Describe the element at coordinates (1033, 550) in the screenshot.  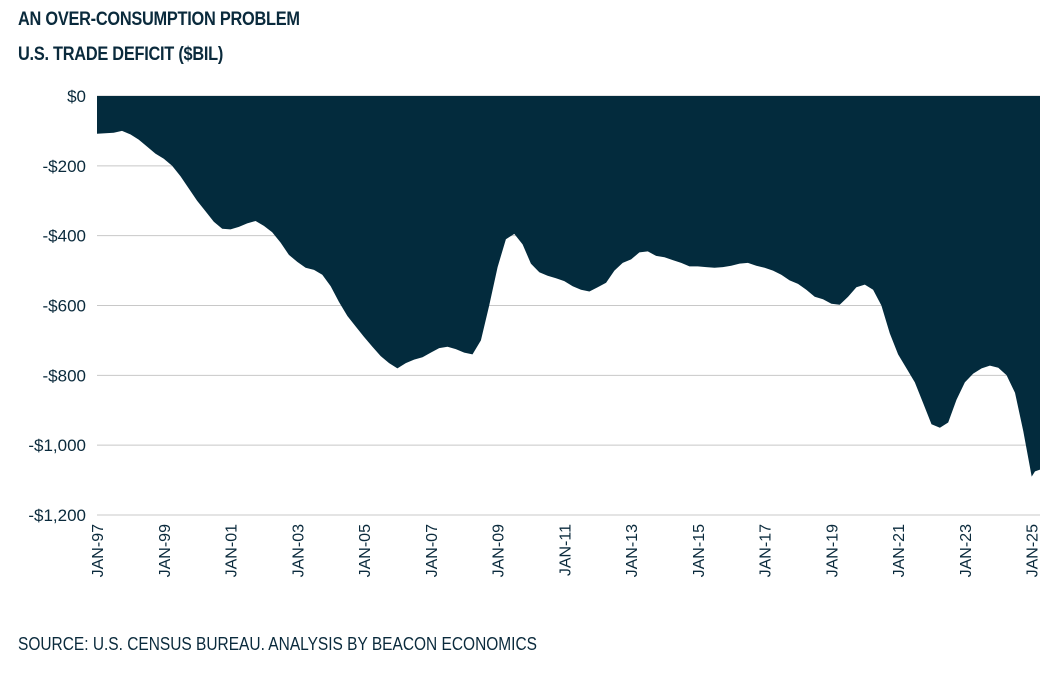
I see `x-tick-label: JAN-25` at that location.